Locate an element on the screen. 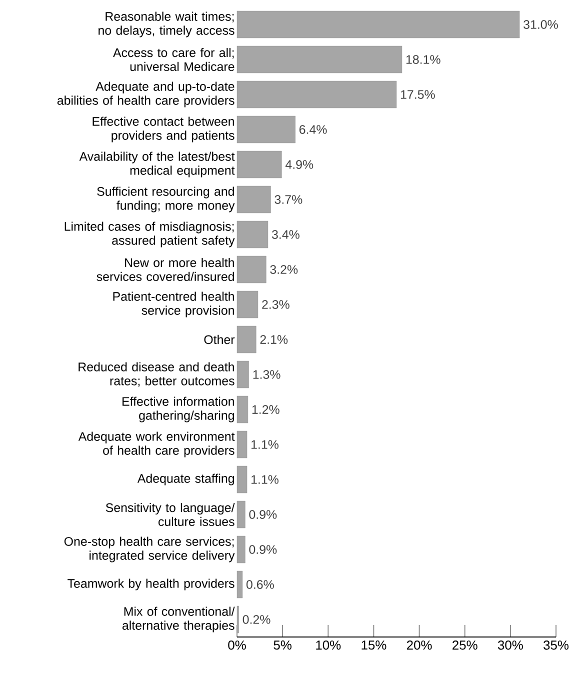  y-tick-label: One-stop health care services; integrated service delivery is located at coordinates (149, 549).